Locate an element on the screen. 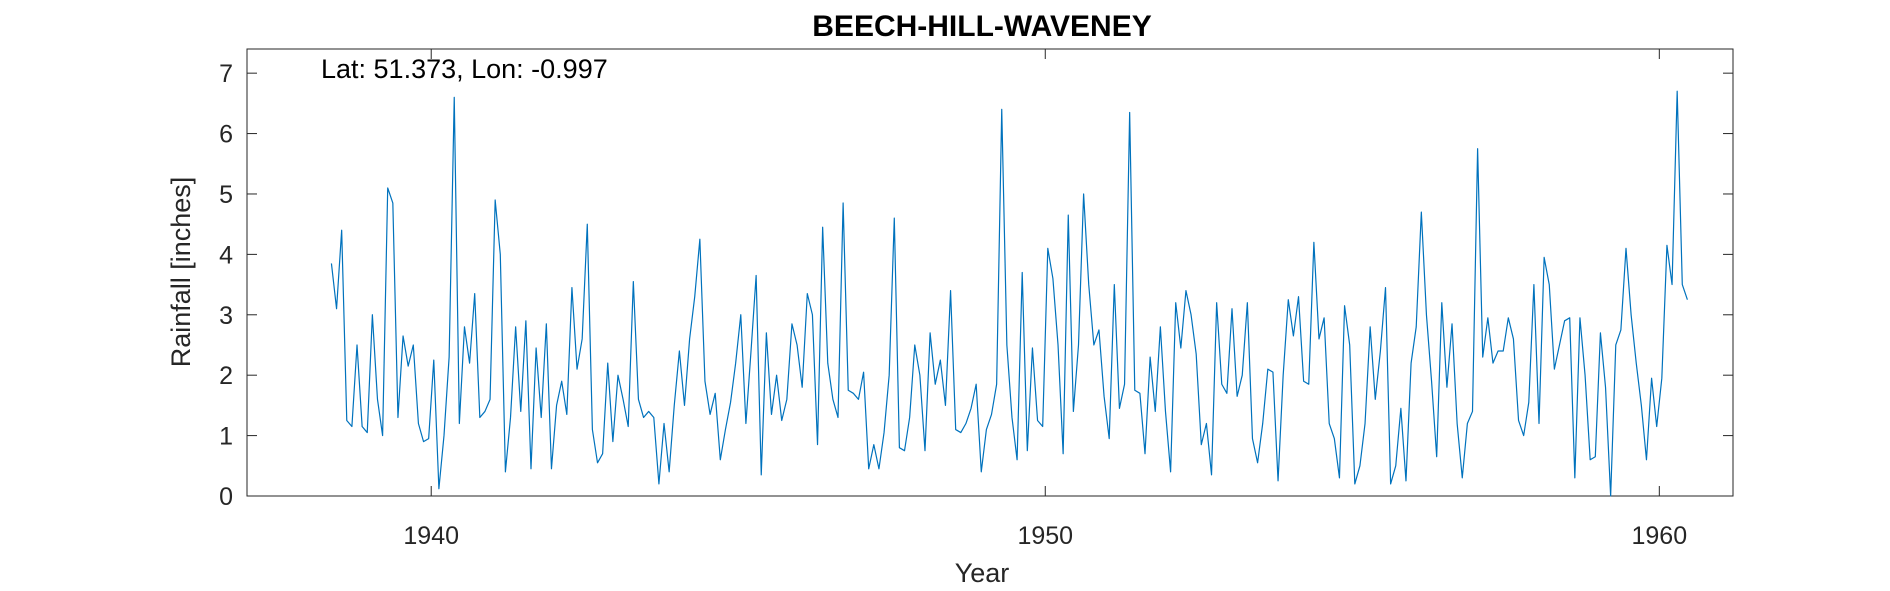 Image resolution: width=1890 pixels, height=591 pixels. y-tick-label: 3 is located at coordinates (226, 316).